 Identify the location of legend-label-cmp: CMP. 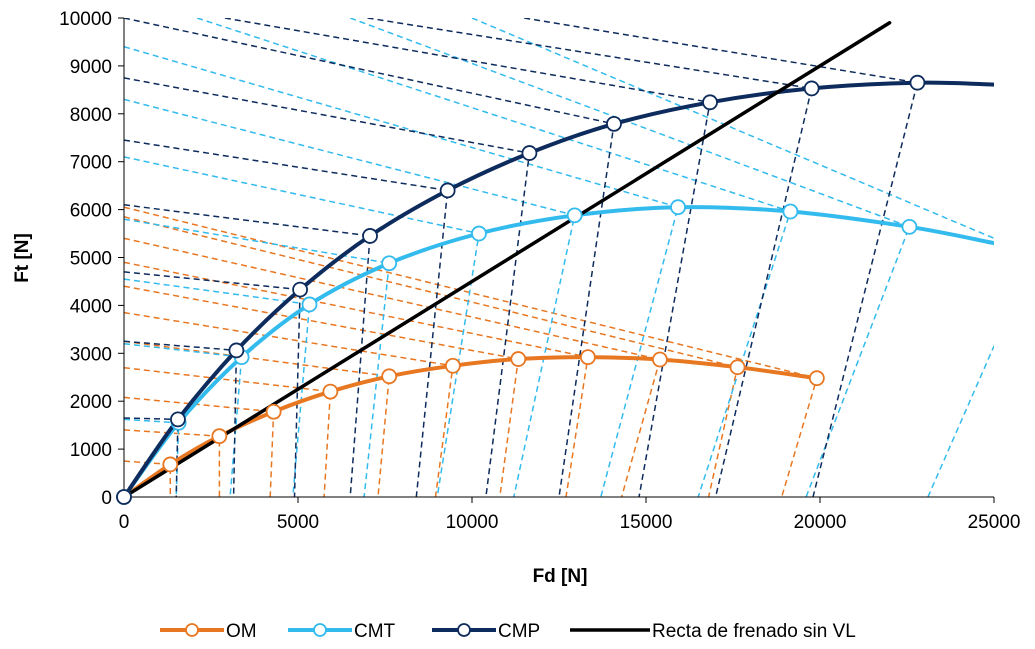
(519, 631).